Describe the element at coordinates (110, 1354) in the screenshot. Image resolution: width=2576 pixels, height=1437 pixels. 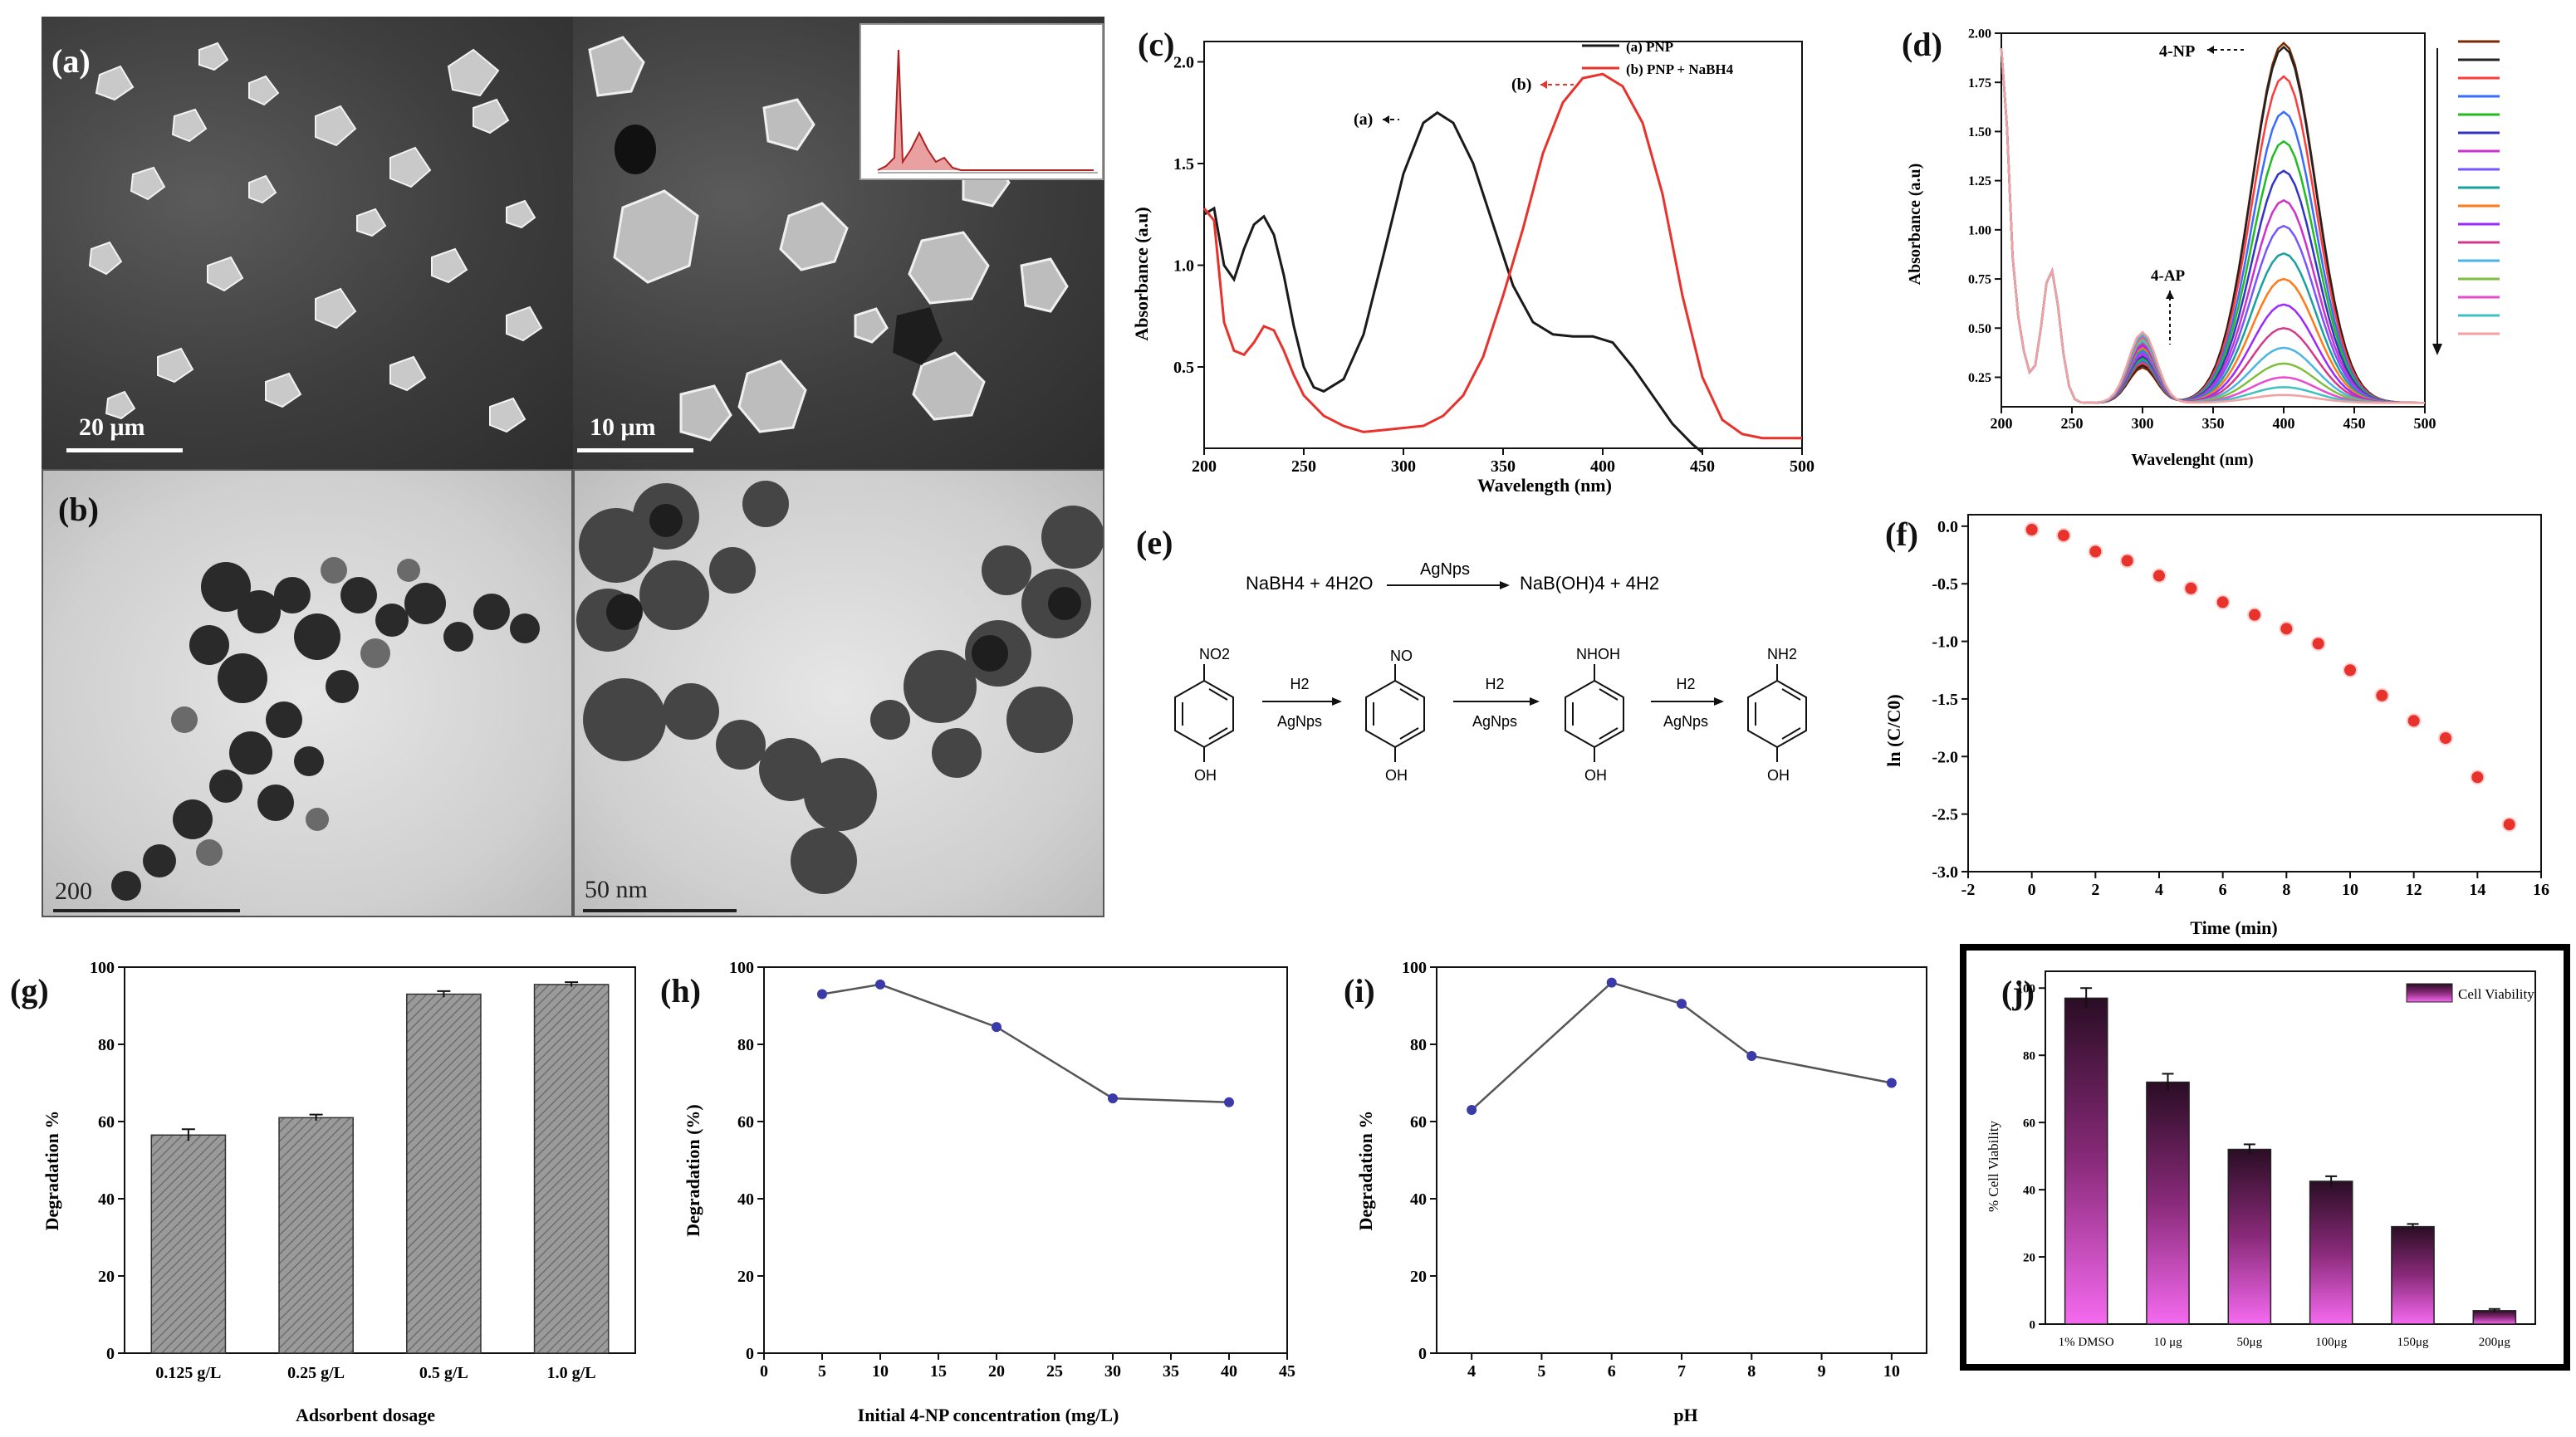
I see `chart-g-ytick-label: 0` at that location.